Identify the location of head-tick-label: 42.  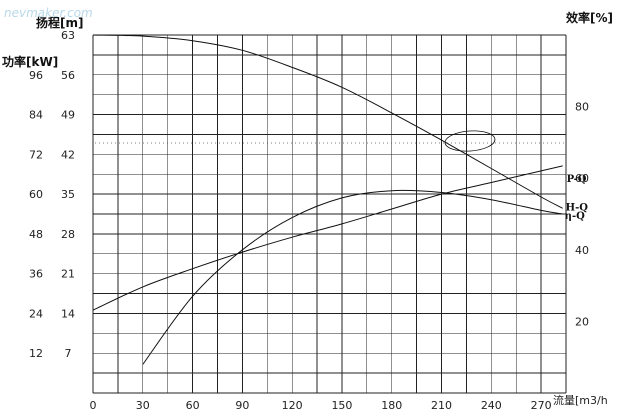
(68, 154).